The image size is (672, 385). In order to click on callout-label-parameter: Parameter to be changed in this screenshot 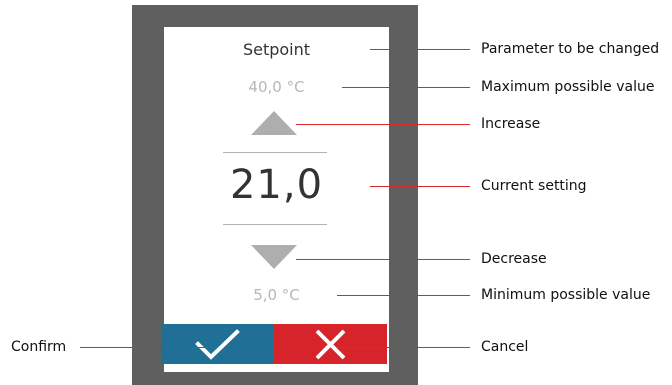, I will do `click(570, 49)`.